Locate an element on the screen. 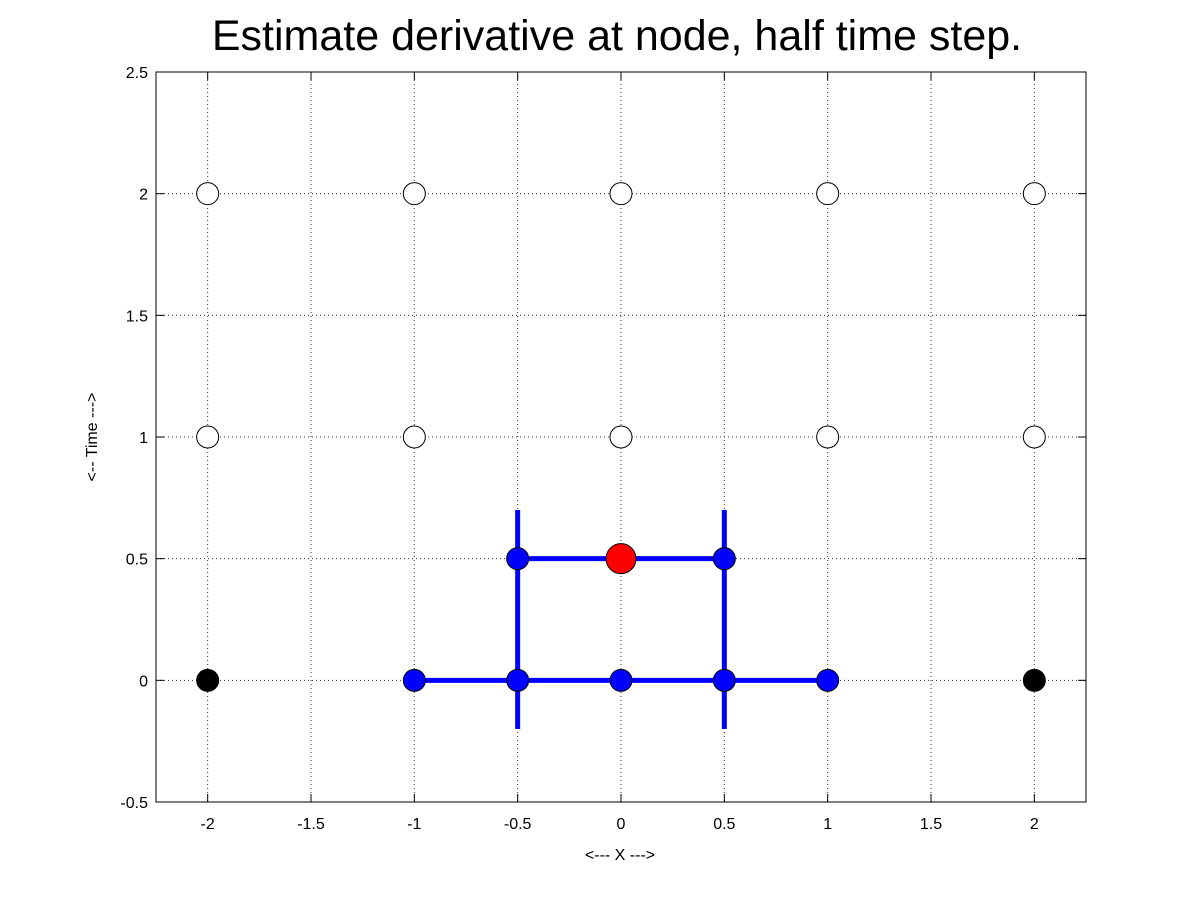 The image size is (1200, 901). y-tick-label: 1 is located at coordinates (143, 438).